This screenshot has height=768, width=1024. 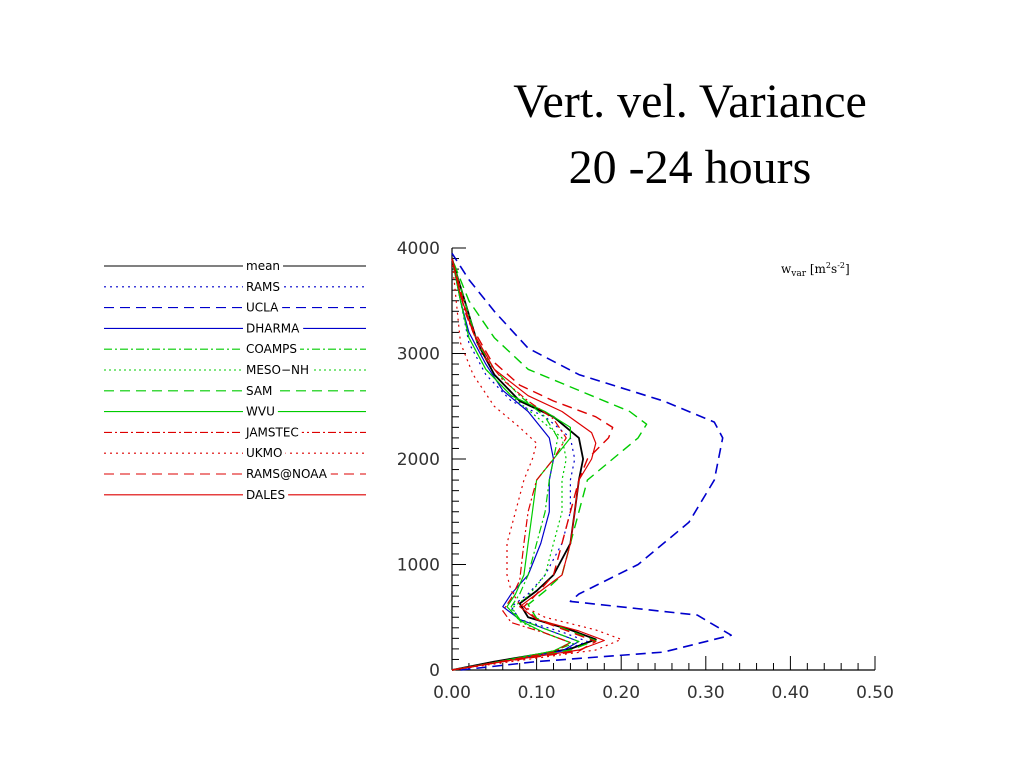 I want to click on legend-entry: MESO−NH, so click(x=235, y=370).